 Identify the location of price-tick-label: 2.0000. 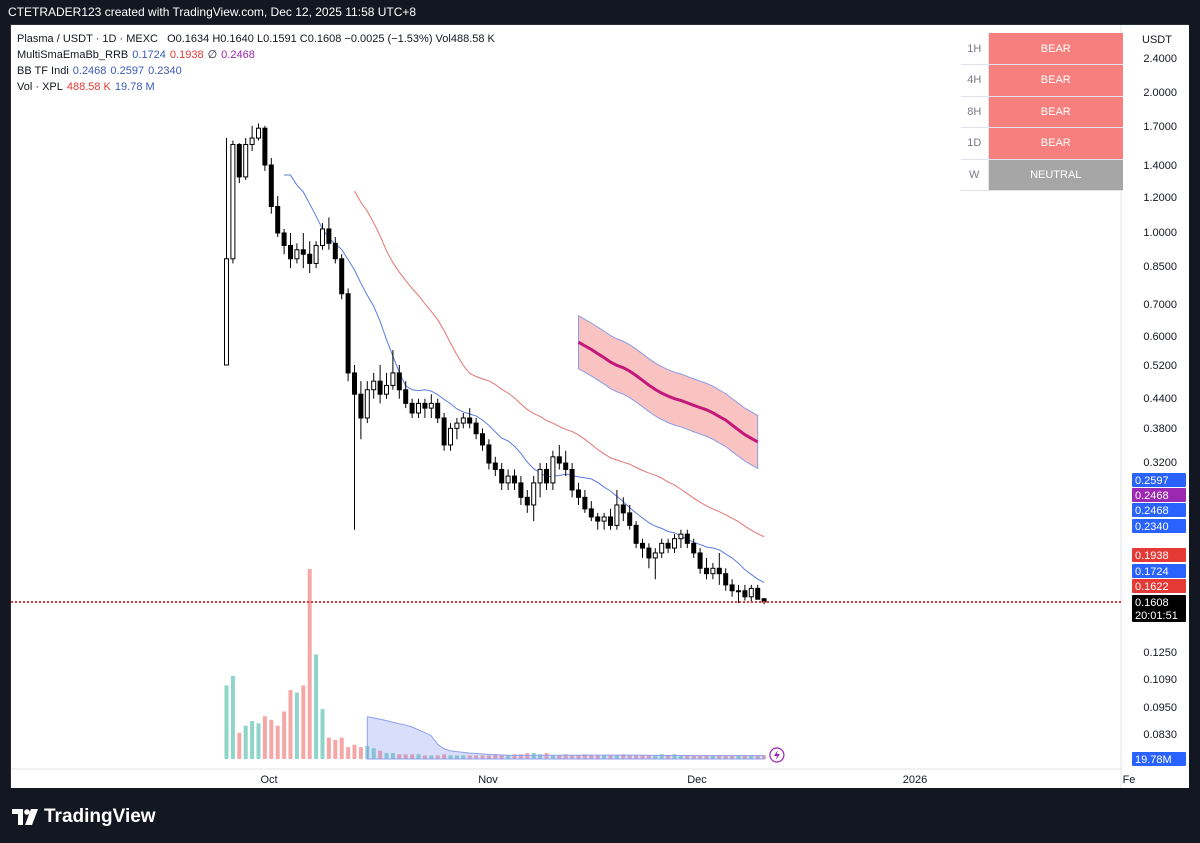
(1160, 93).